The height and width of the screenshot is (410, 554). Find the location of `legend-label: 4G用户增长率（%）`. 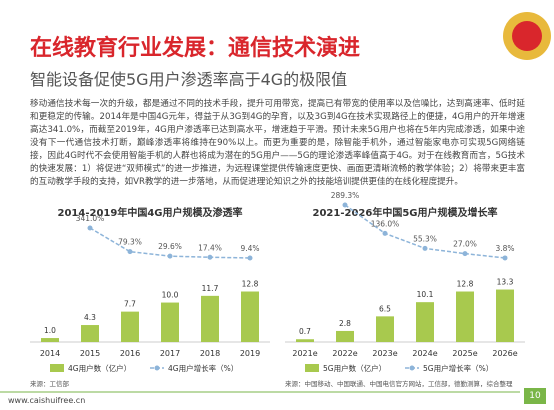

legend-label: 4G用户增长率（%） is located at coordinates (203, 368).